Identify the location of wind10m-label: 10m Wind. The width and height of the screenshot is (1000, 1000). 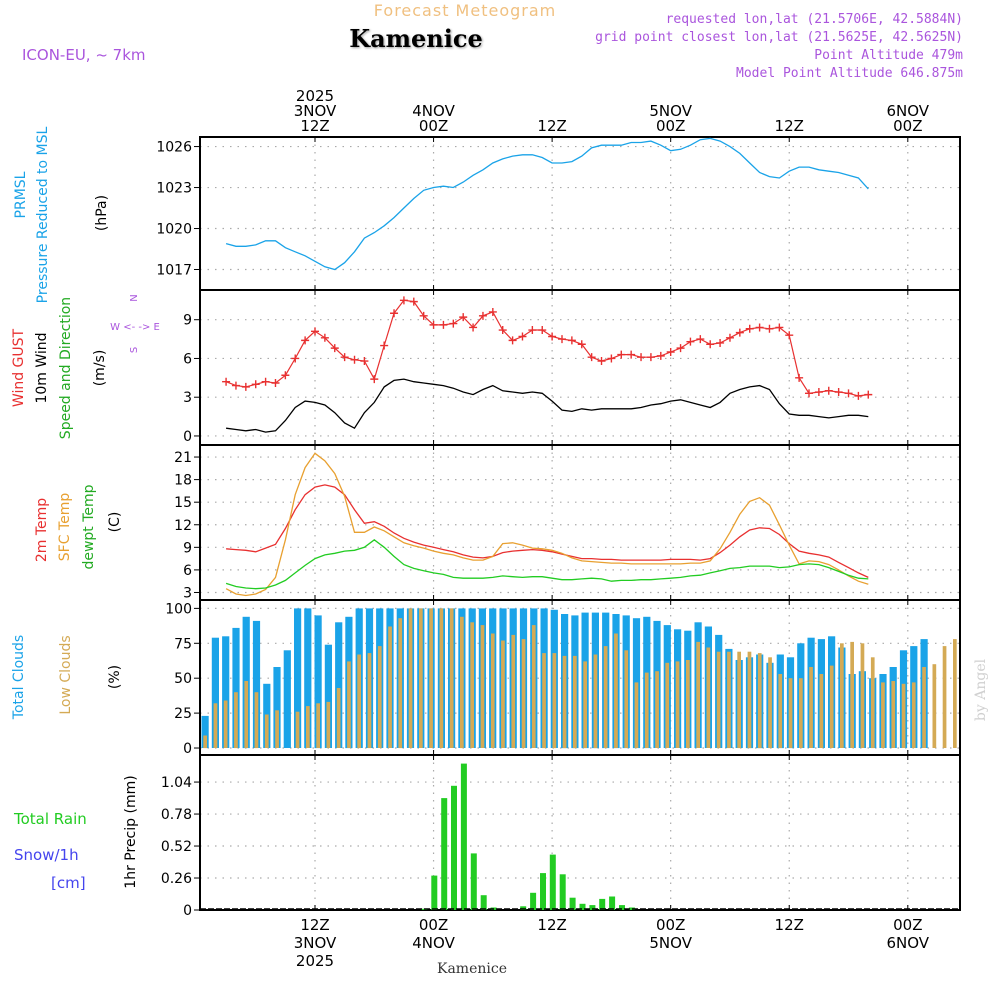
(42, 367).